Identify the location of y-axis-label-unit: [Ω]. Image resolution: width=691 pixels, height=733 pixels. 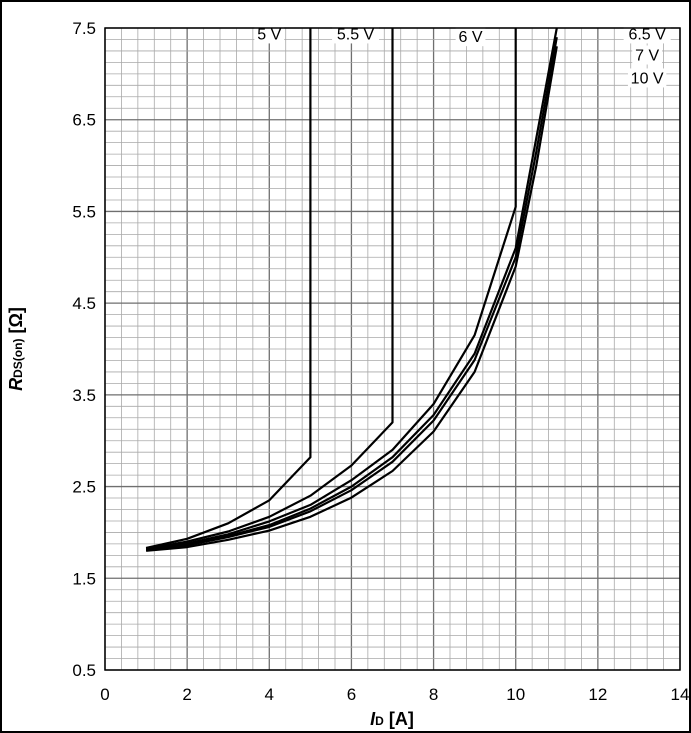
(16, 322).